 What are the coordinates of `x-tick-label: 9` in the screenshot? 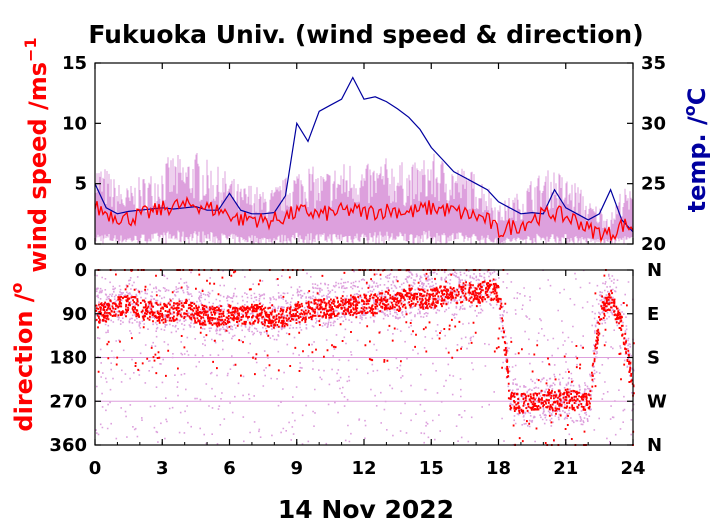 It's located at (296, 468).